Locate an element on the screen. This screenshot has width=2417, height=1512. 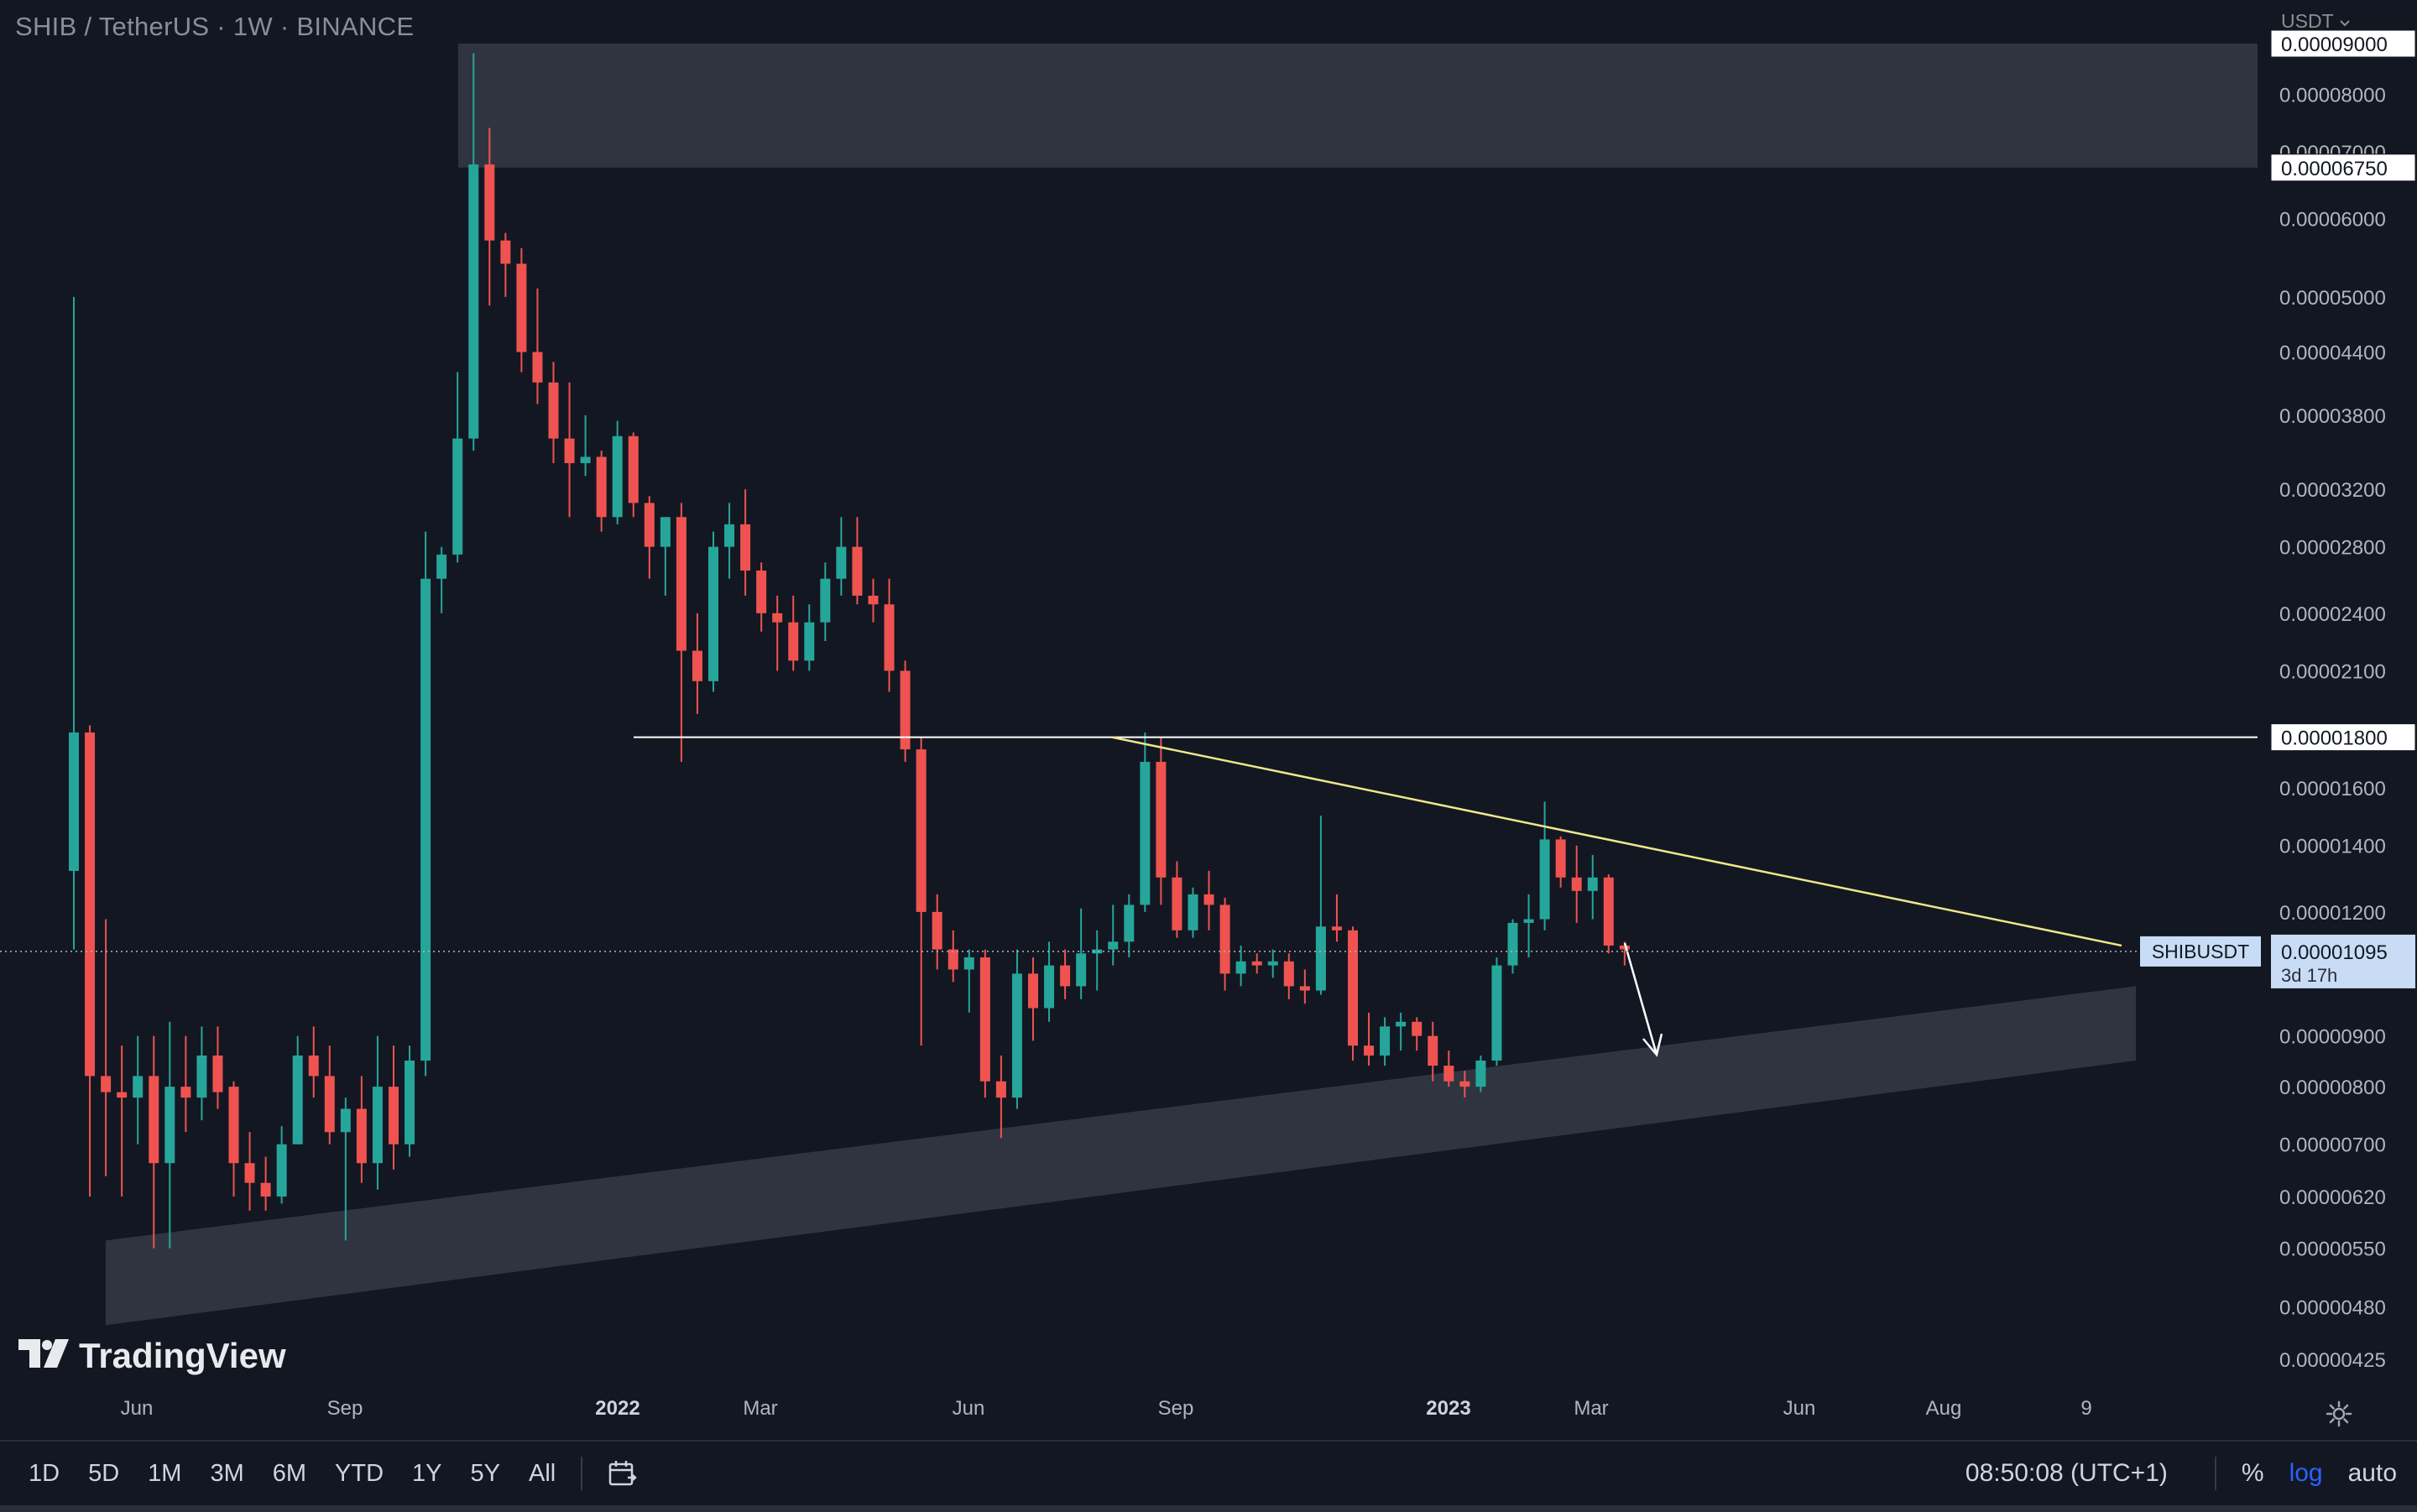
price-axis-label: 0.00000900 is located at coordinates (2332, 1038).